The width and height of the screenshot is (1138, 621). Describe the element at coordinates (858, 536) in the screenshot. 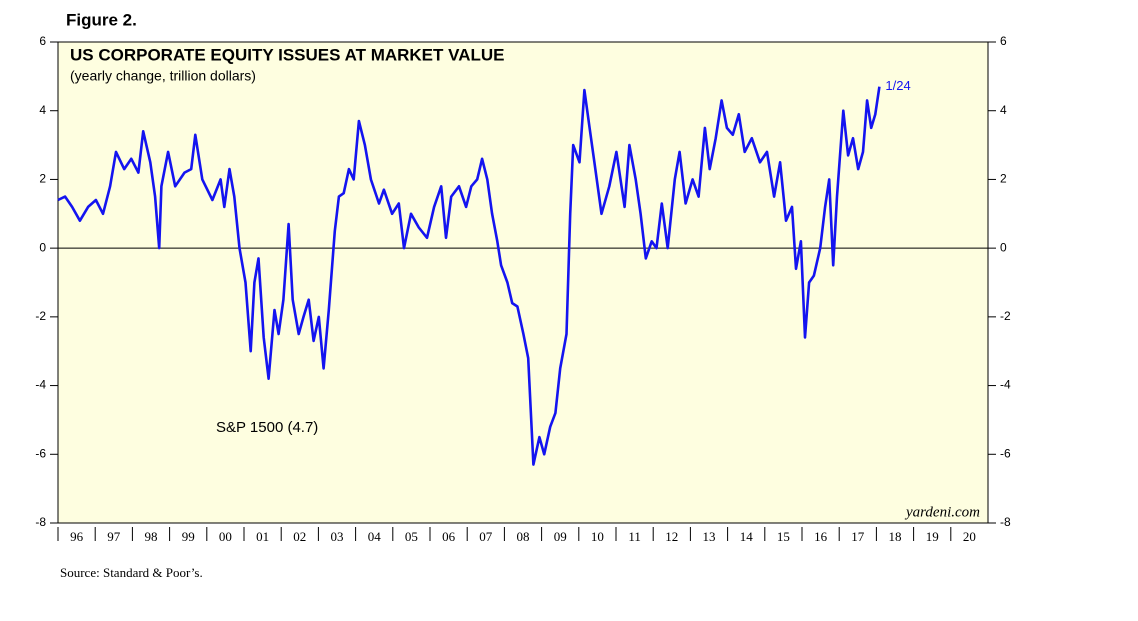

I see `x-tick-label: 17` at that location.